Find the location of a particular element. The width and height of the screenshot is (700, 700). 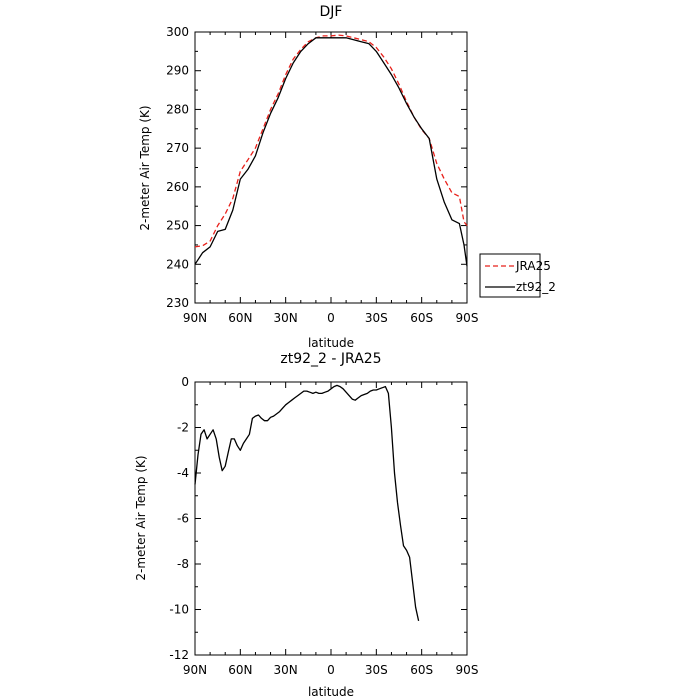

top-x-tick-label: 30S is located at coordinates (376, 318).